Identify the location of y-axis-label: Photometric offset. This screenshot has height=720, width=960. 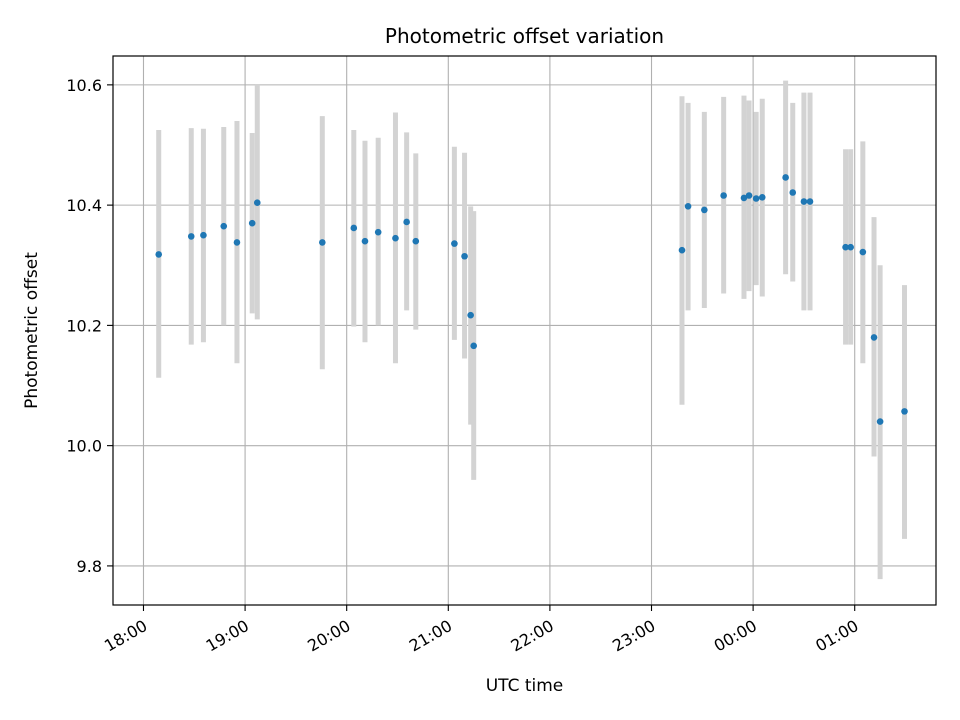
(32, 330).